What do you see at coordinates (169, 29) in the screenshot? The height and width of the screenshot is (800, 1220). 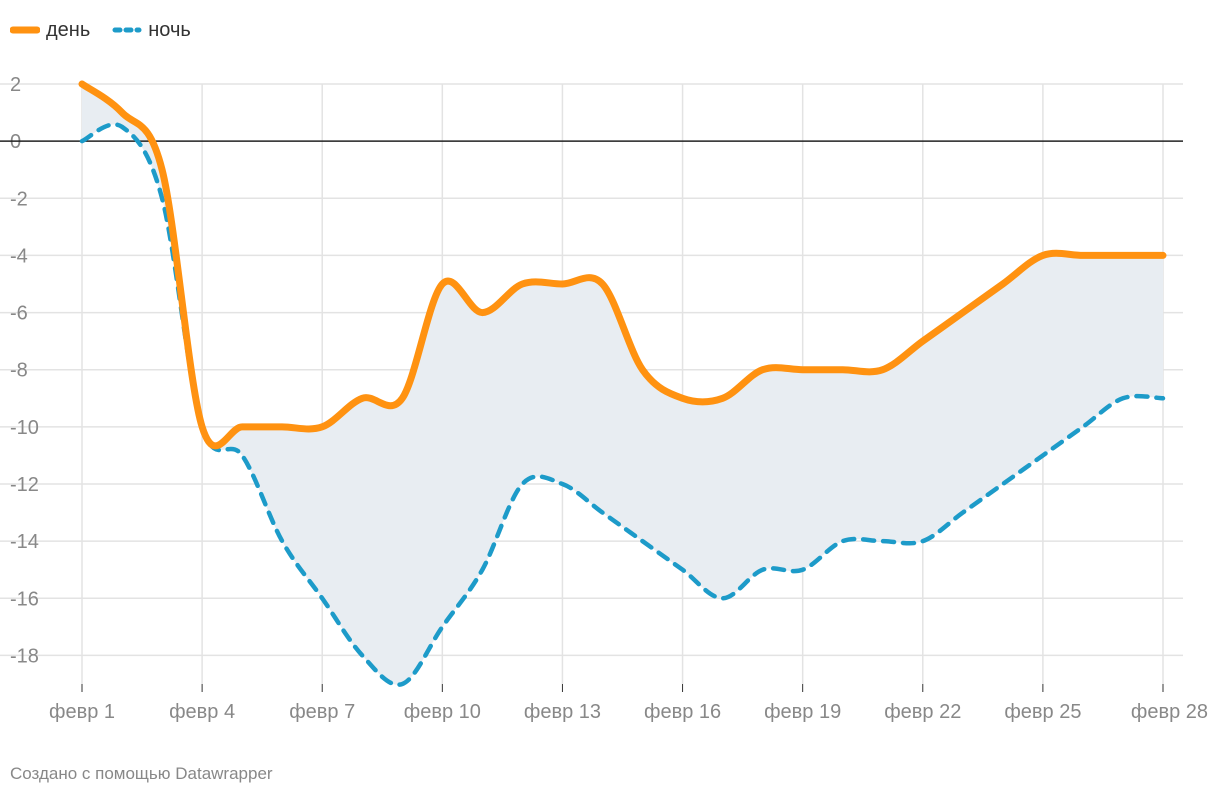 I see `legend-label-night: ночь` at bounding box center [169, 29].